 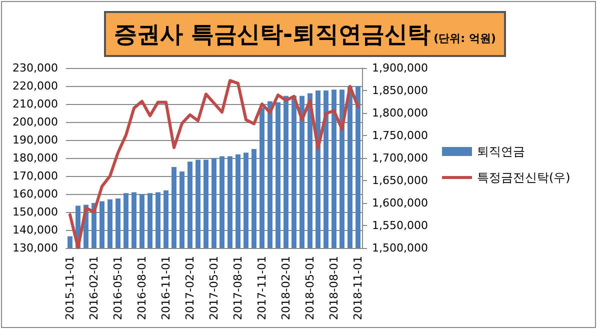 What do you see at coordinates (35, 248) in the screenshot?
I see `y-tick-label: 130,000` at bounding box center [35, 248].